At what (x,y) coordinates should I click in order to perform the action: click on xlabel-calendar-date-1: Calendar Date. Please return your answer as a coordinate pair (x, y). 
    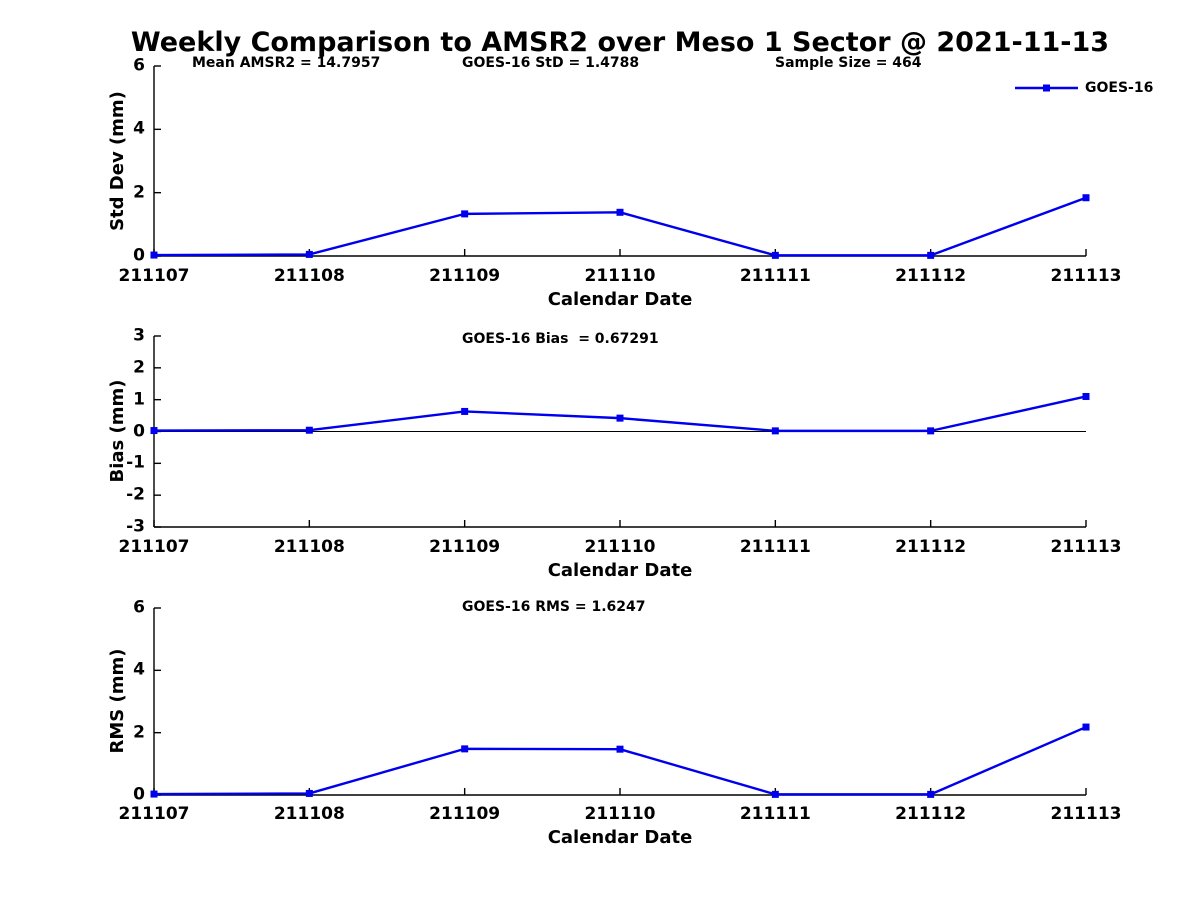
    Looking at the image, I should click on (620, 299).